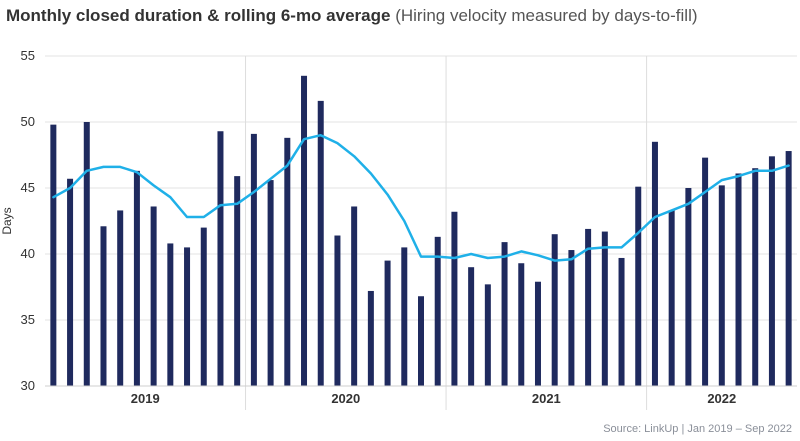  I want to click on y-tick-label: 50, so click(28, 121).